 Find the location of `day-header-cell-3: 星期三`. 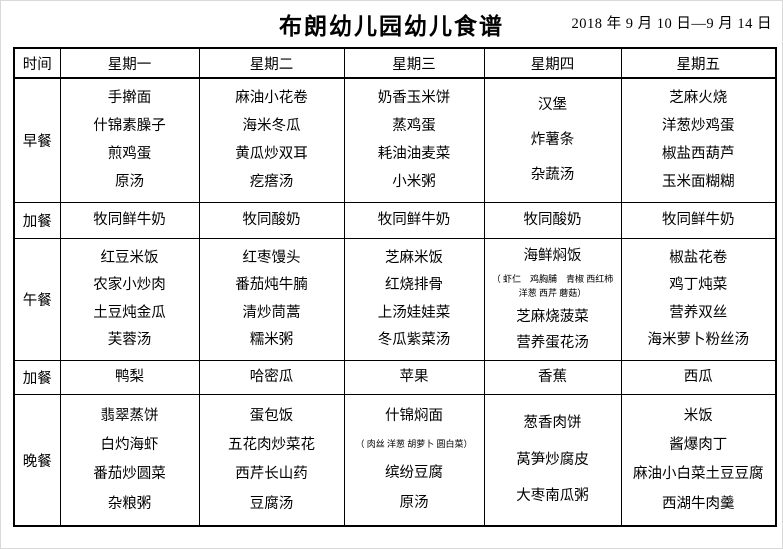

day-header-cell-3: 星期三 is located at coordinates (414, 63).